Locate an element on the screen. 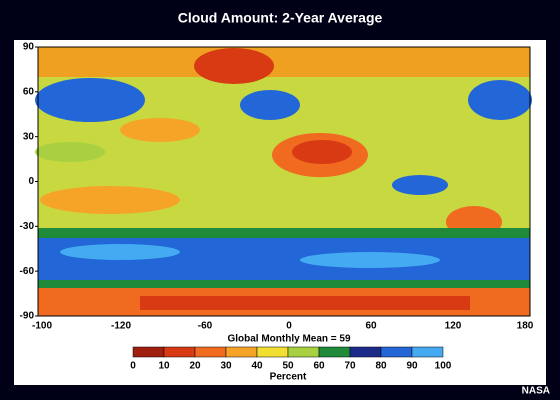  x-tick-label: -60 is located at coordinates (205, 326).